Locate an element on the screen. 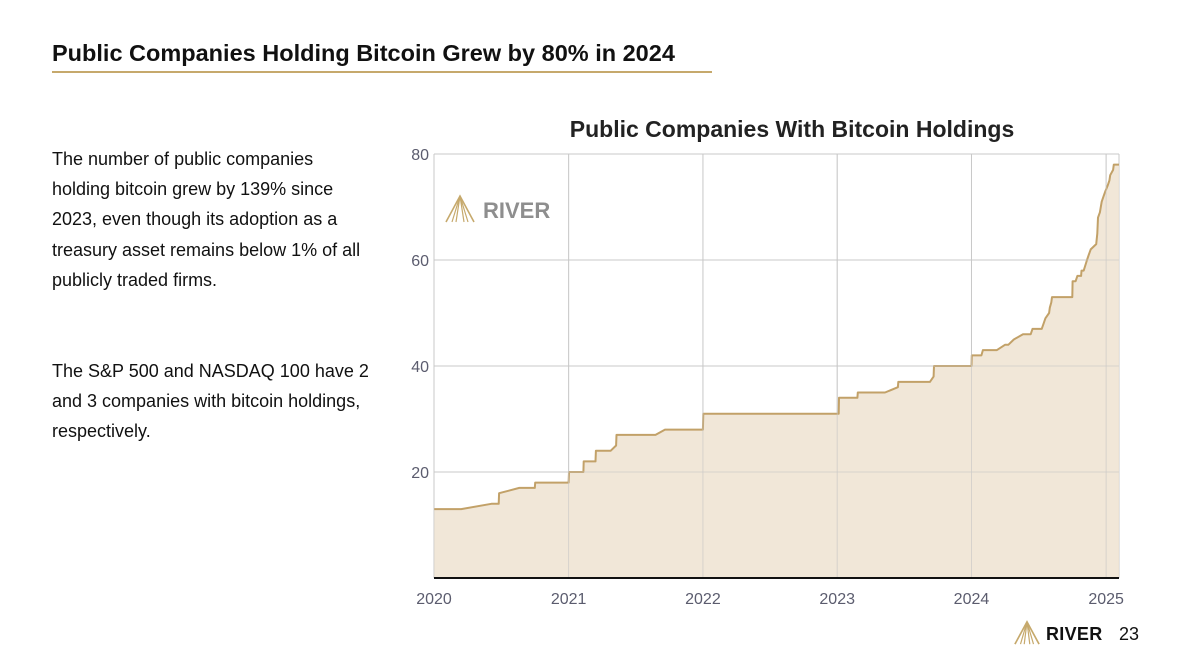 The width and height of the screenshot is (1178, 654). title-underline is located at coordinates (382, 72).